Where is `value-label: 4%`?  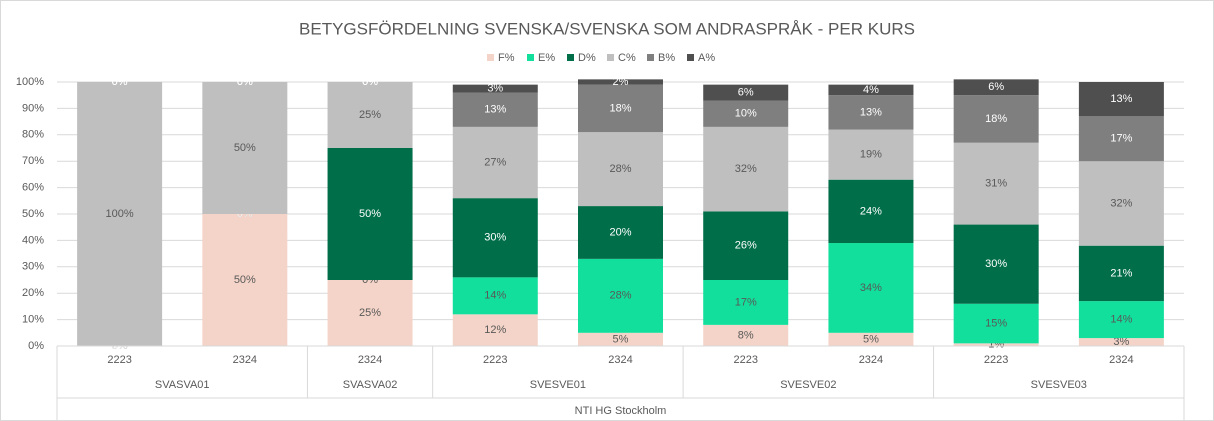
value-label: 4% is located at coordinates (871, 90).